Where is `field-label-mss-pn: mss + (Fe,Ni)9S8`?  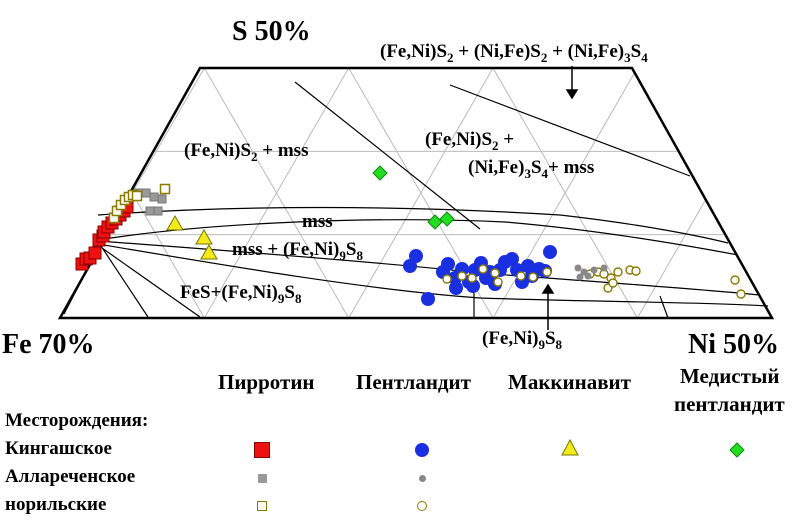
field-label-mss-pn: mss + (Fe,Ni)9S8 is located at coordinates (297, 251).